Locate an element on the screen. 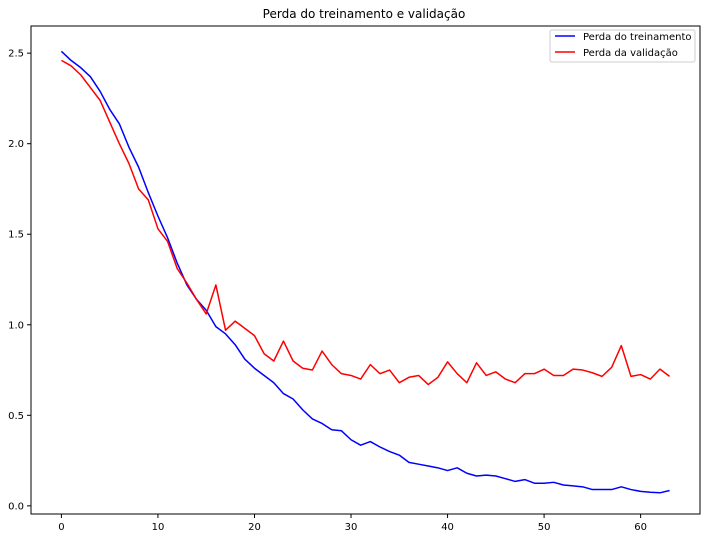 The width and height of the screenshot is (706, 536). chart-title: Perda do treinamento e validação is located at coordinates (364, 14).